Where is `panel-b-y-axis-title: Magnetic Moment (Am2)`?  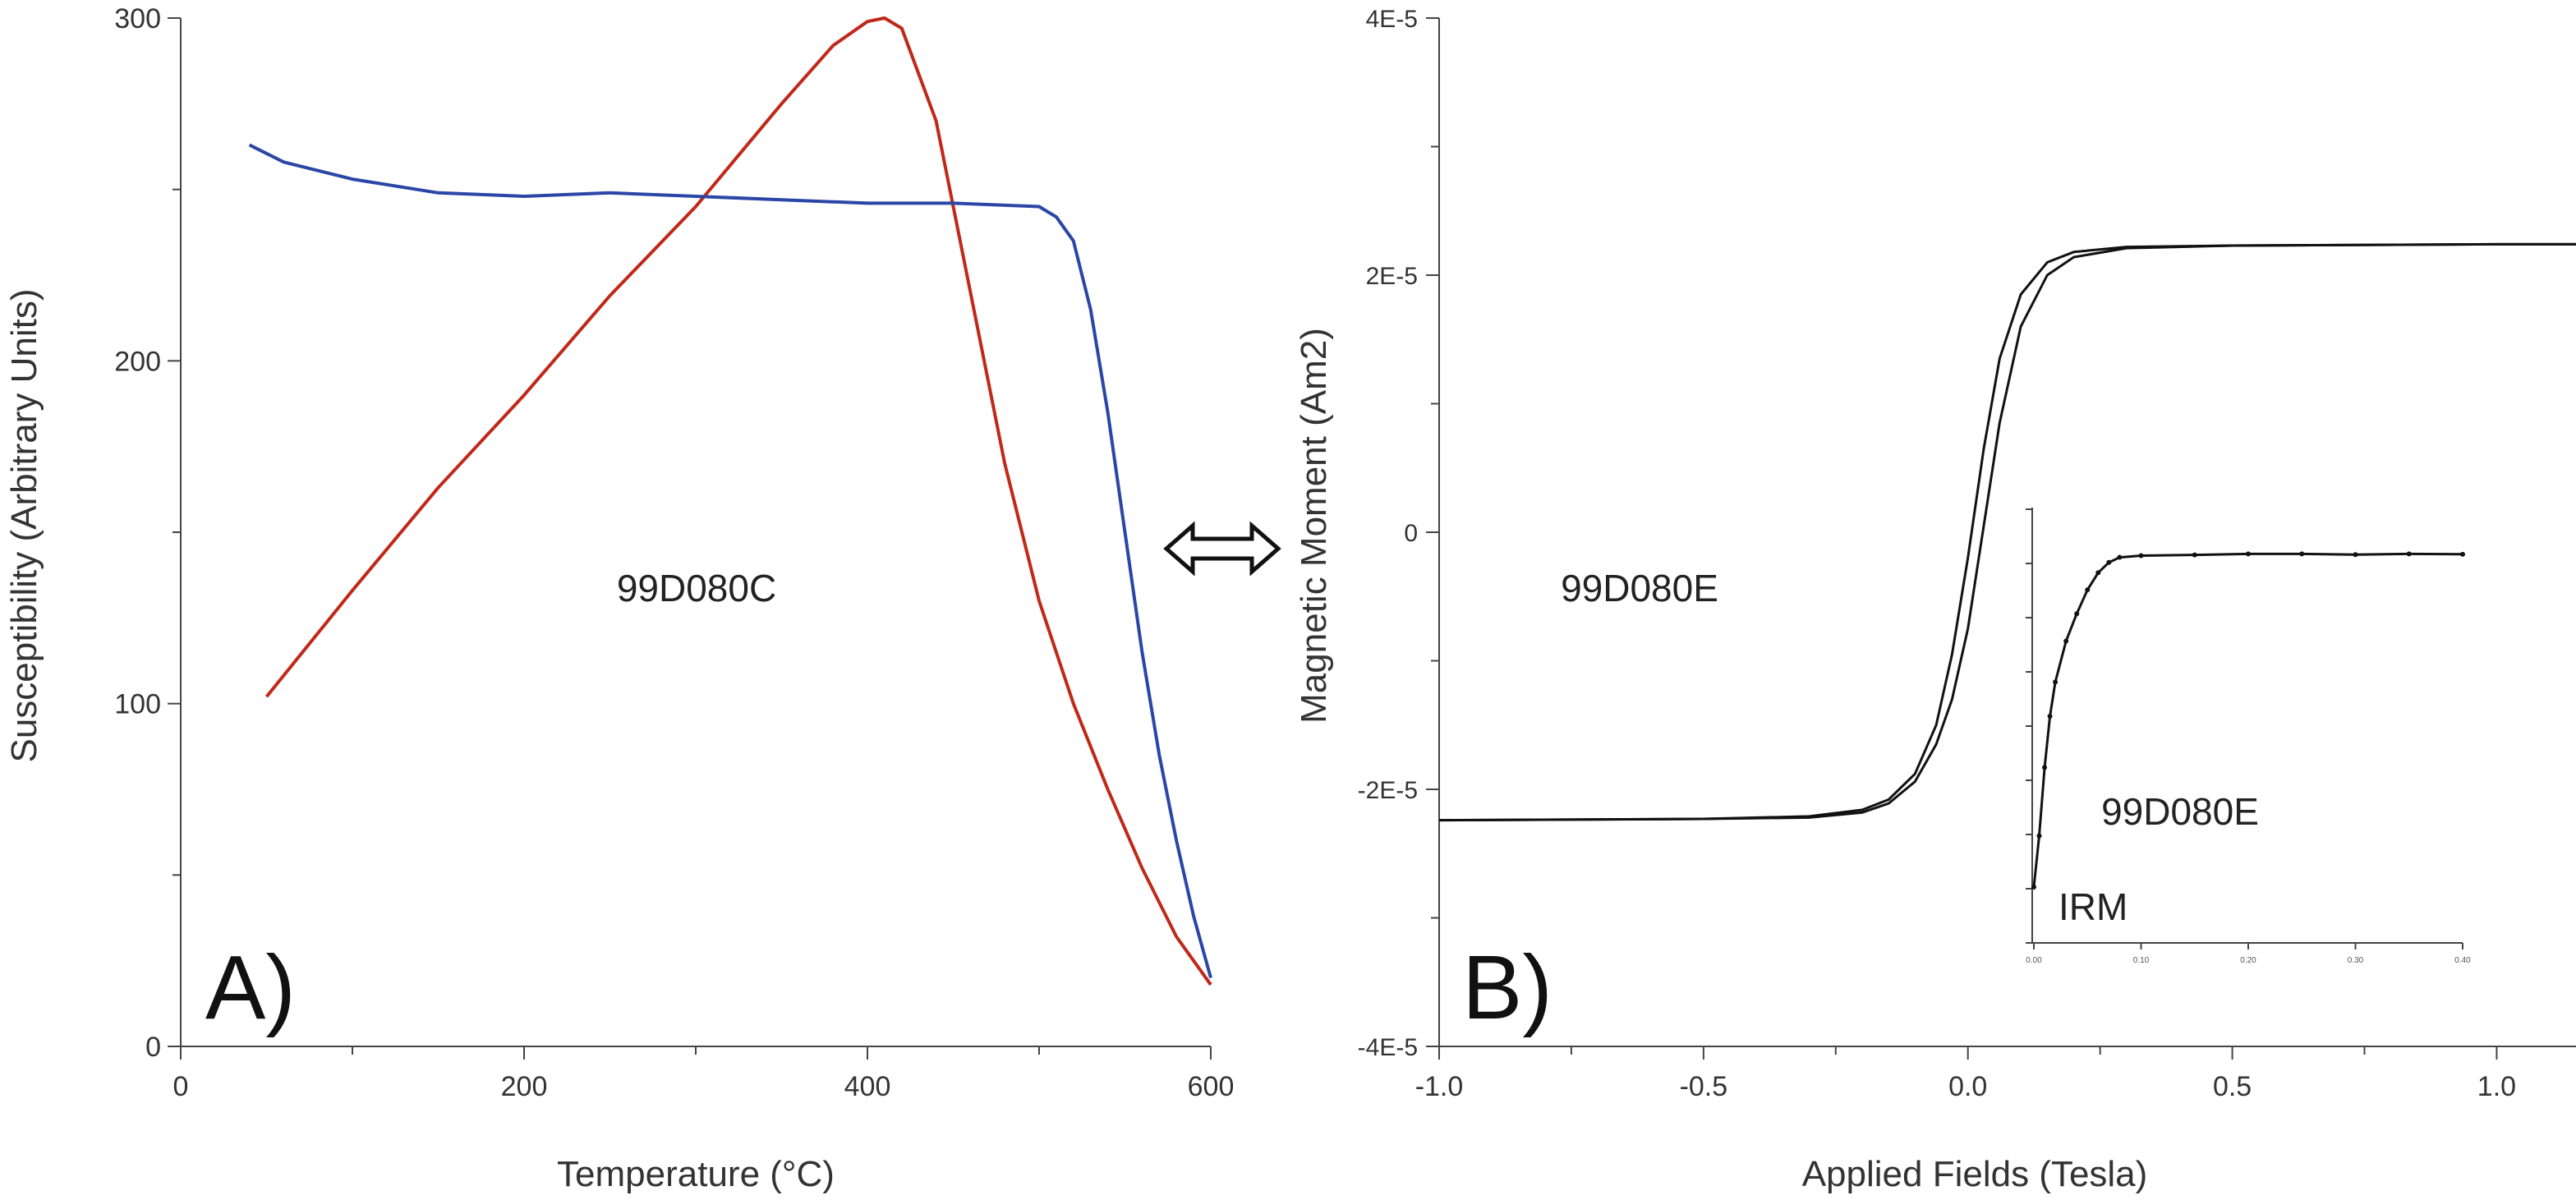
panel-b-y-axis-title: Magnetic Moment (Am2) is located at coordinates (1314, 526).